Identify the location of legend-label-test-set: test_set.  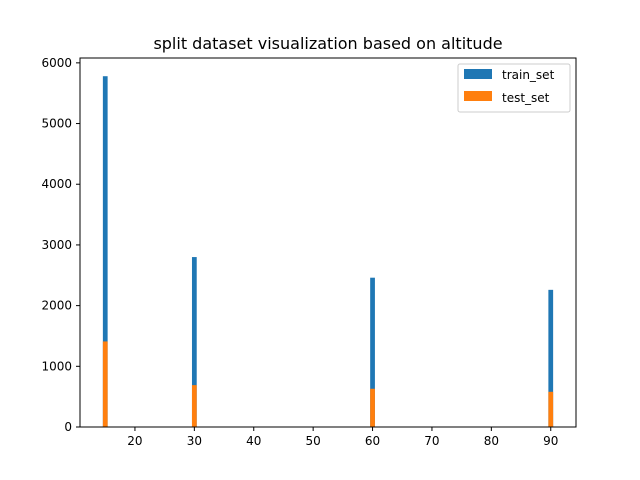
(526, 98).